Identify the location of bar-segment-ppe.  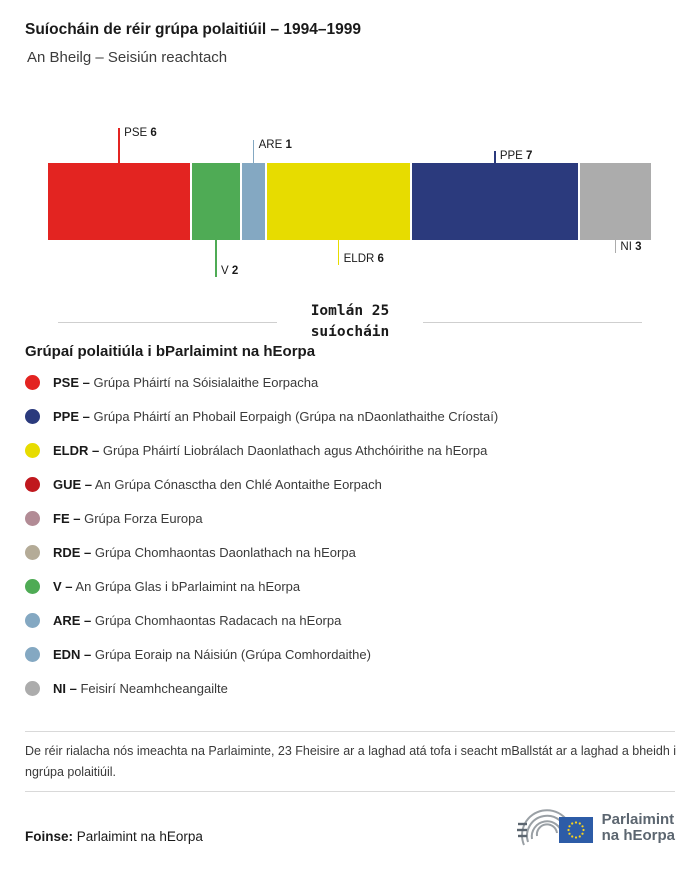
(494, 201).